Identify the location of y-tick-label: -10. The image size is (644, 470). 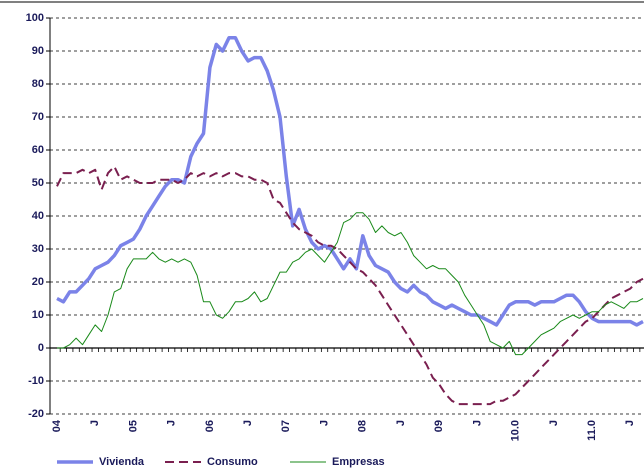
(36, 381).